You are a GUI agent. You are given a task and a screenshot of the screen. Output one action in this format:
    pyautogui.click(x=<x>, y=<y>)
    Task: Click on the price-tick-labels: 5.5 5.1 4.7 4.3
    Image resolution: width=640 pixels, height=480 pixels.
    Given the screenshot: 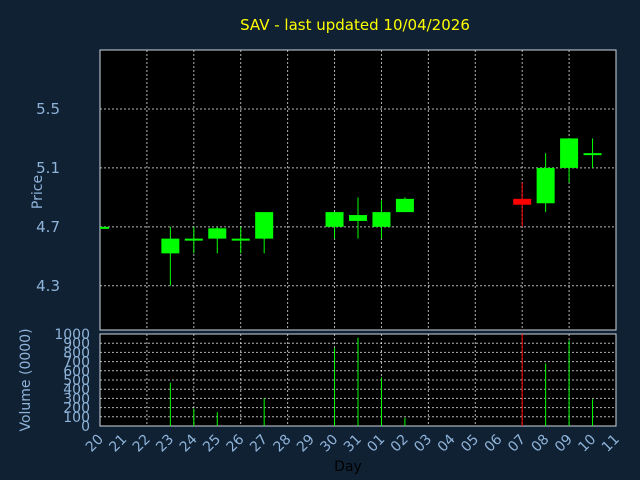 What is the action you would take?
    pyautogui.click(x=48, y=197)
    